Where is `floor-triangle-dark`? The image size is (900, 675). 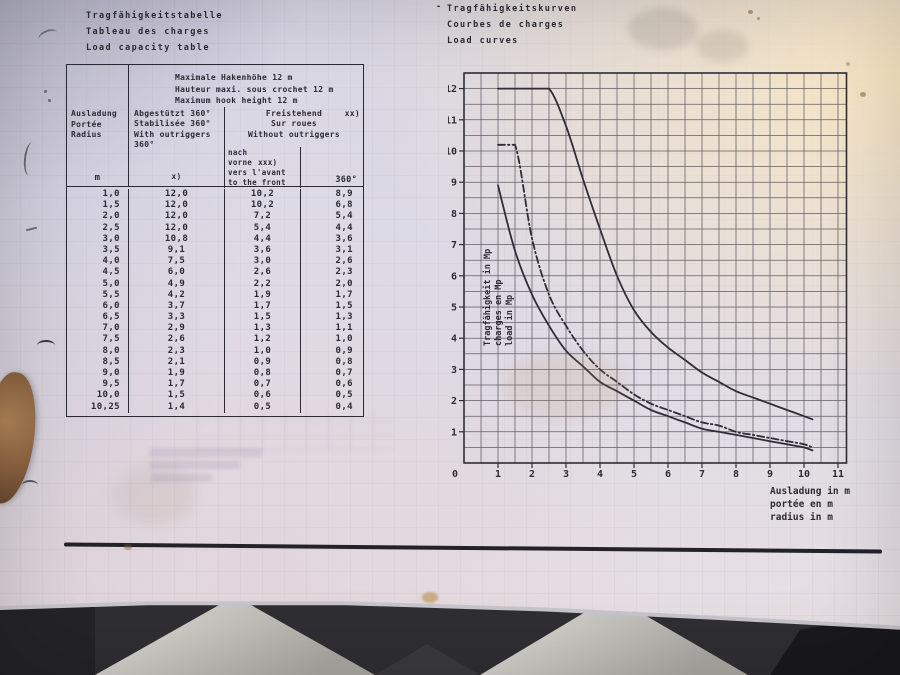 floor-triangle-dark is located at coordinates (427, 659).